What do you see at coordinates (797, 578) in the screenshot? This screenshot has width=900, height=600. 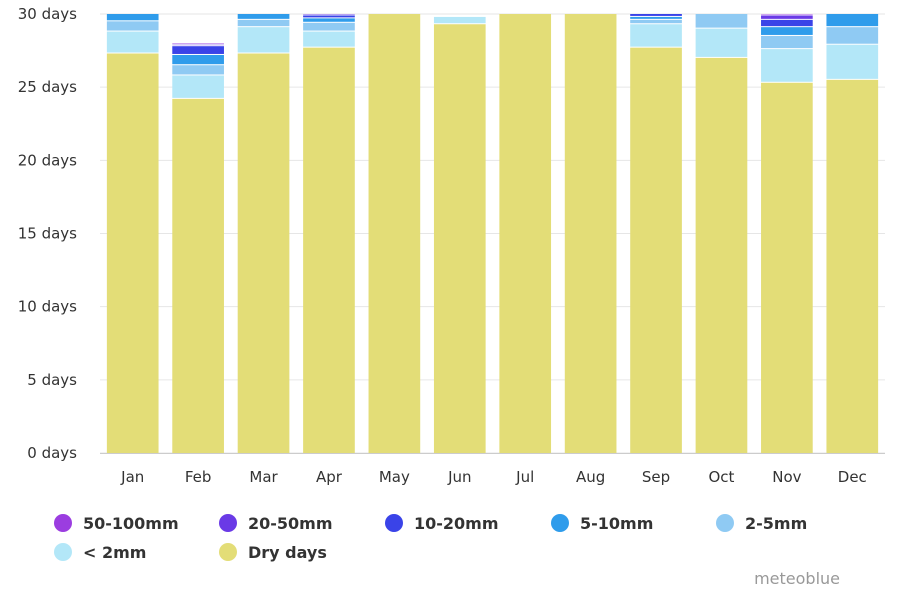 I see `credit-label: meteoblue` at bounding box center [797, 578].